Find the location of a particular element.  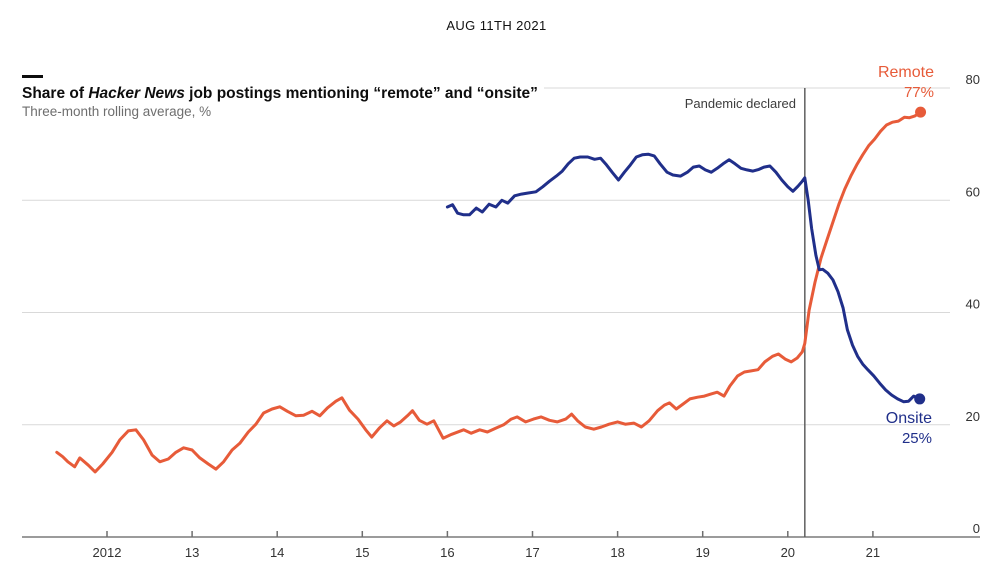

pandemic-declared-label: Pandemic declared is located at coordinates (740, 103).